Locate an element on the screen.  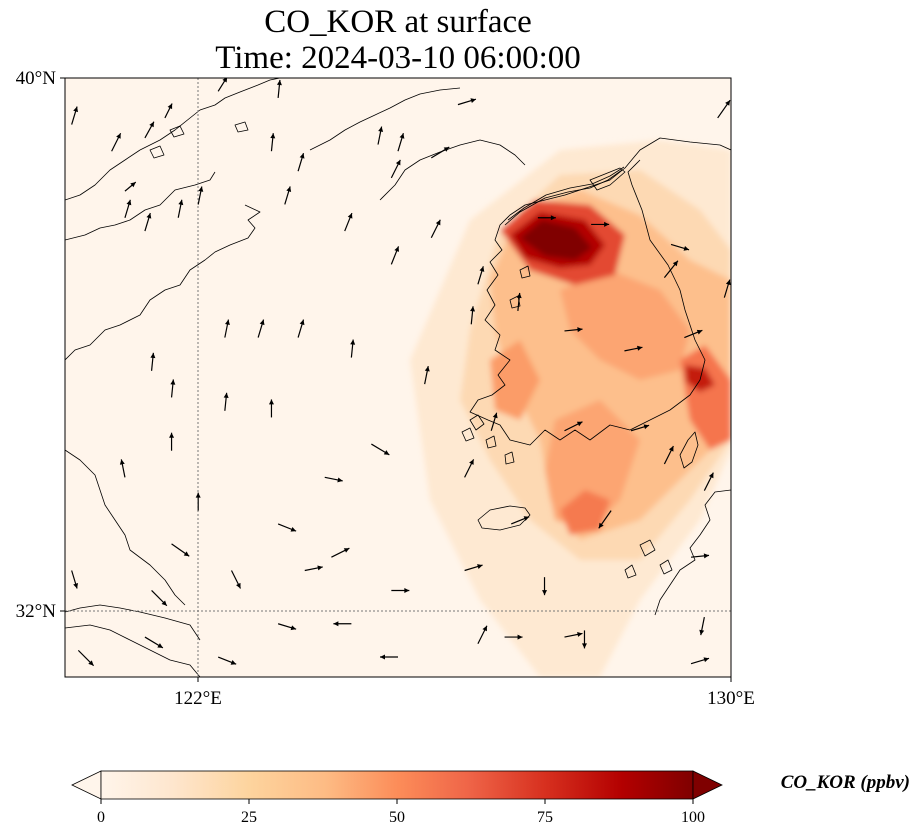
lon-label-122E: 122°E is located at coordinates (198, 698).